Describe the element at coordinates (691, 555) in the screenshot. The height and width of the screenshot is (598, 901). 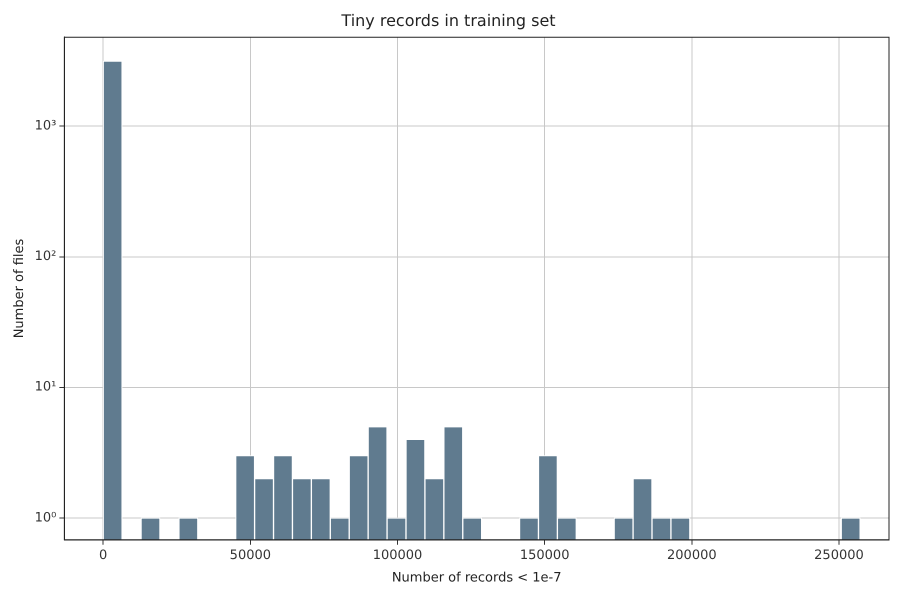
I see `x-tick-label: 200000` at that location.